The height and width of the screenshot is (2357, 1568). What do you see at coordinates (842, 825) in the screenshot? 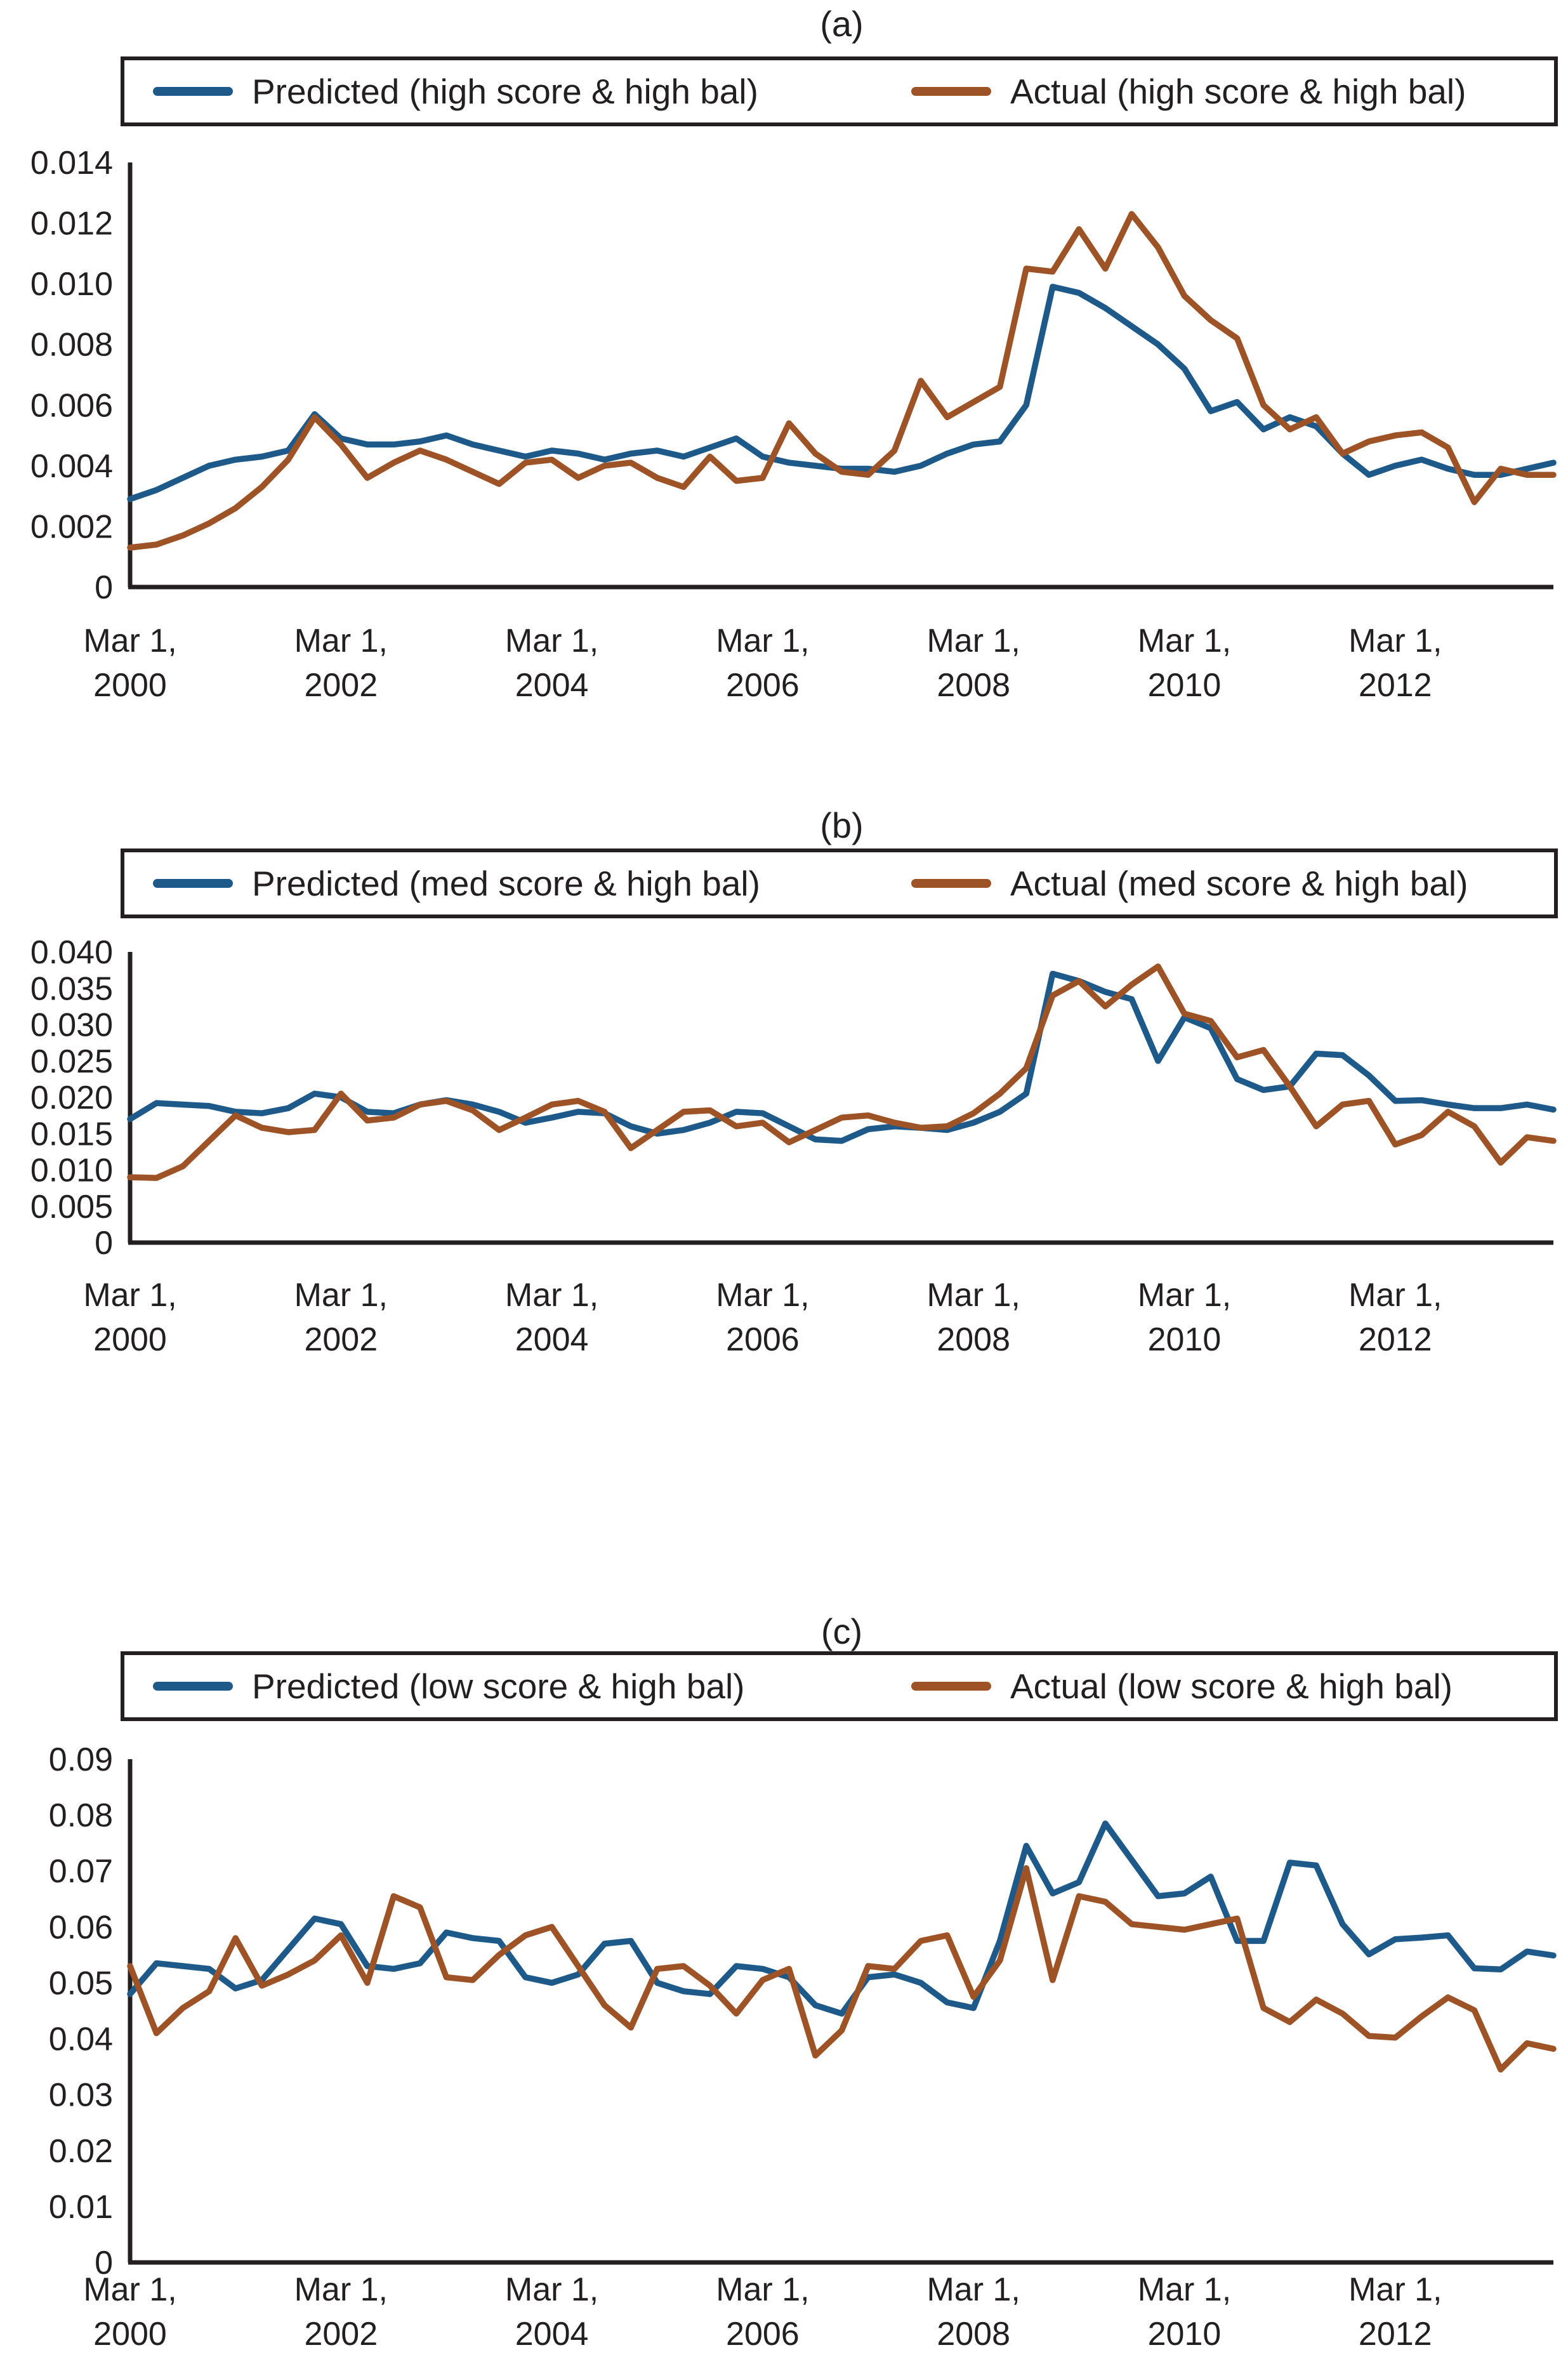
I see `panel-b-title: (b)` at bounding box center [842, 825].